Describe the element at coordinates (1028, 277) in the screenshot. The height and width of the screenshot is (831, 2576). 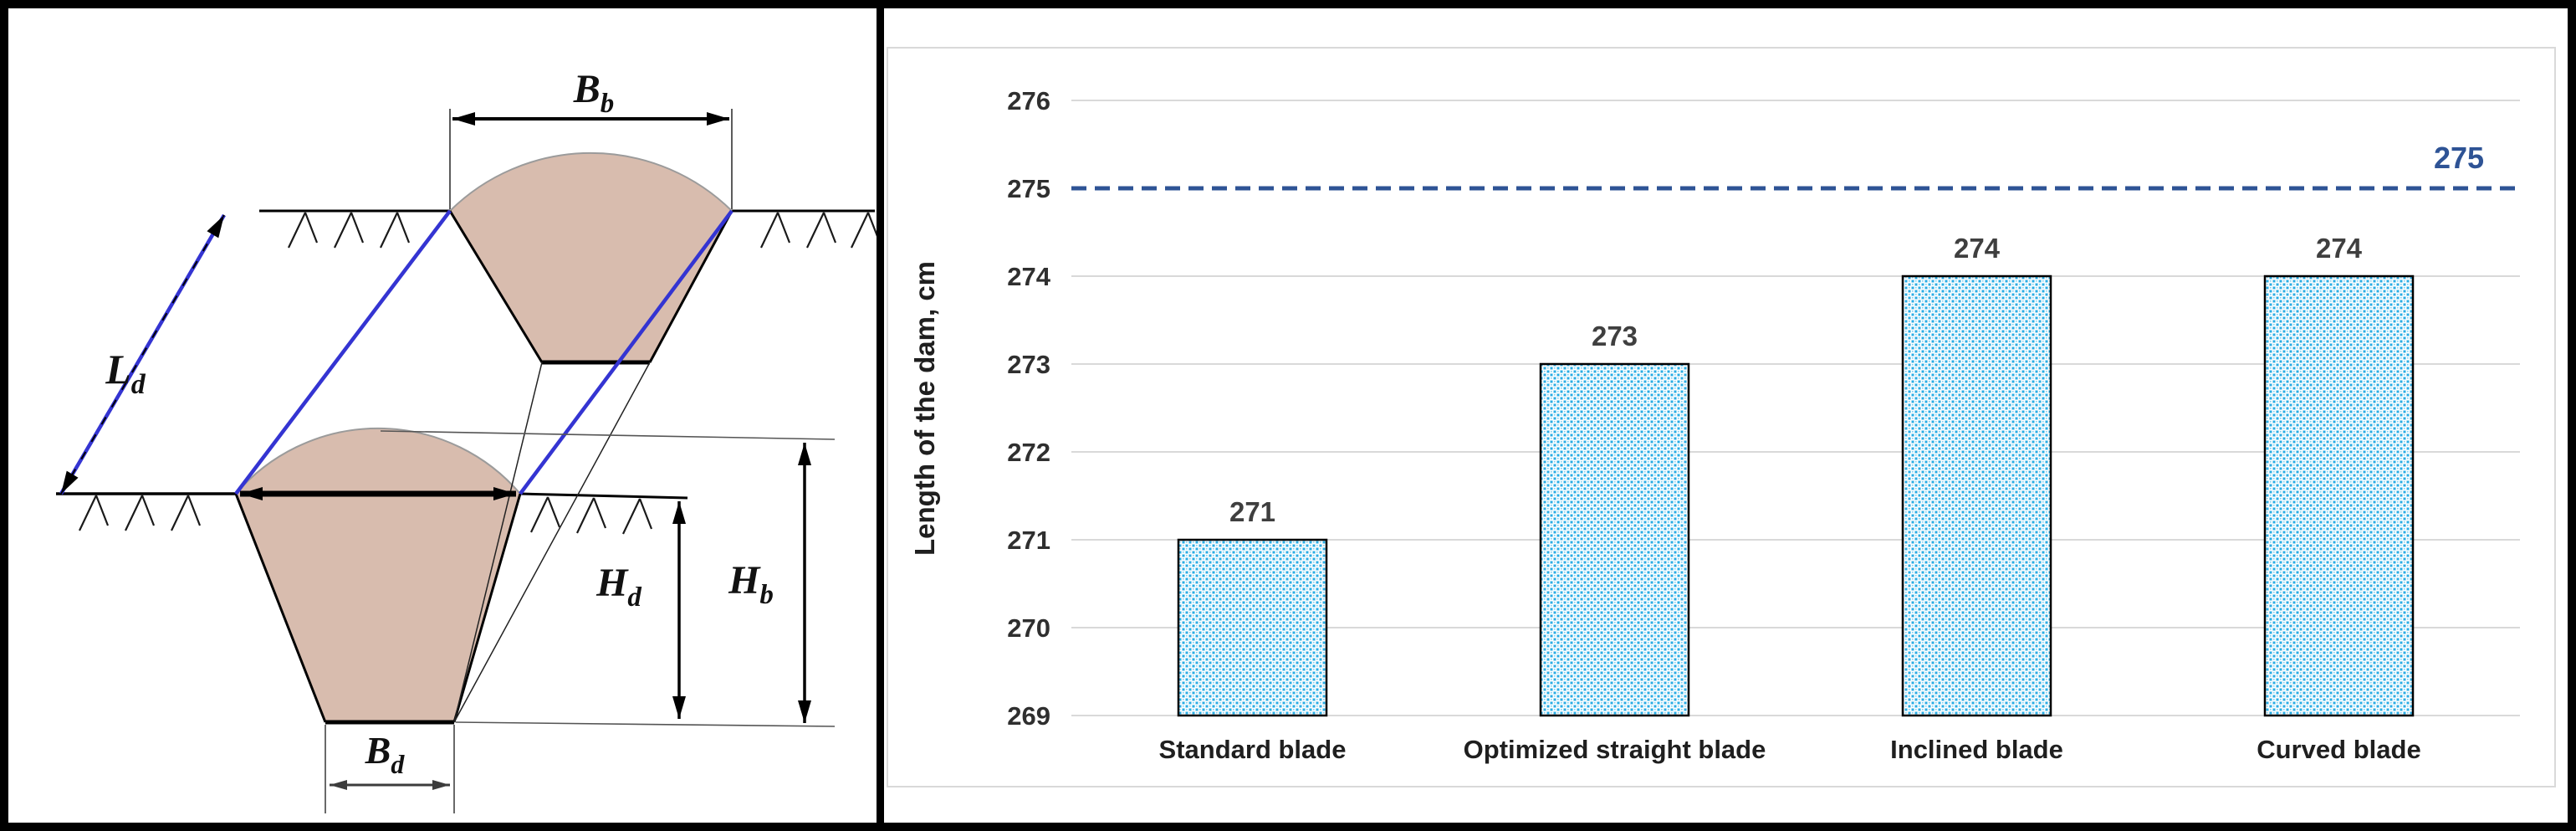
I see `y-tick-label: 274` at that location.